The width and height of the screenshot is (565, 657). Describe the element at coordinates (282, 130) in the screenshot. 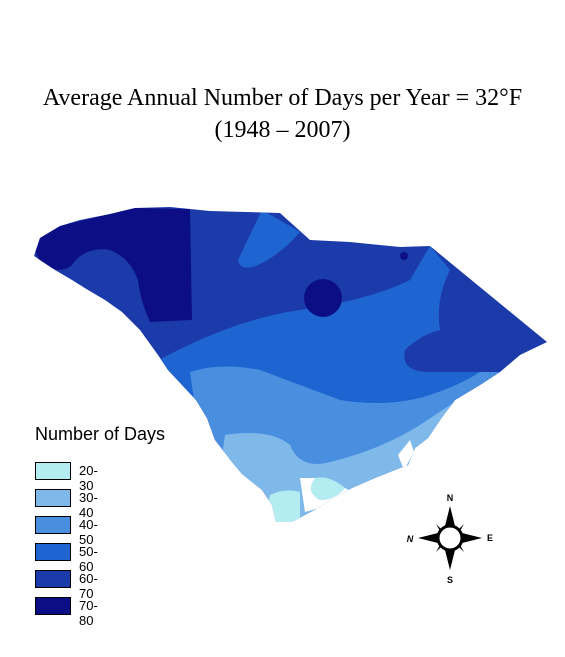

I see `map-subtitle: (1948 – 2007)` at that location.